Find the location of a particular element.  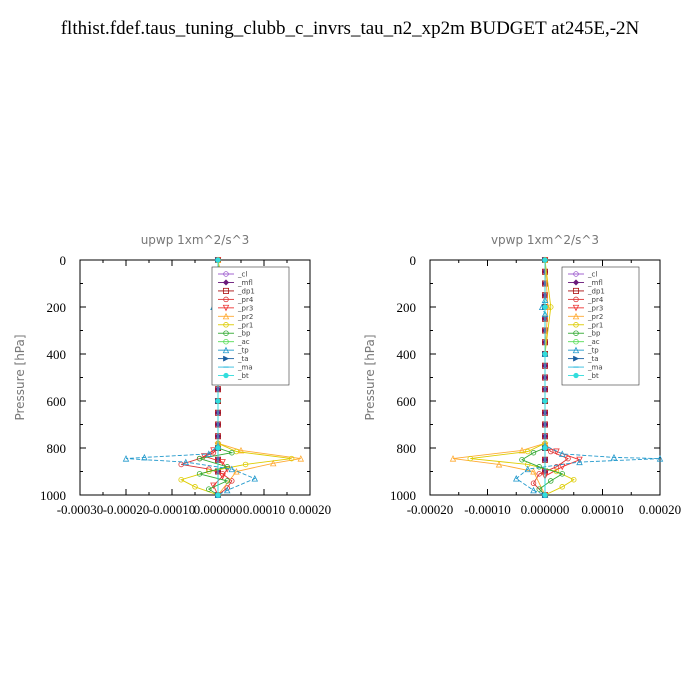

x-tick-label: 0.000000 is located at coordinates (545, 509).